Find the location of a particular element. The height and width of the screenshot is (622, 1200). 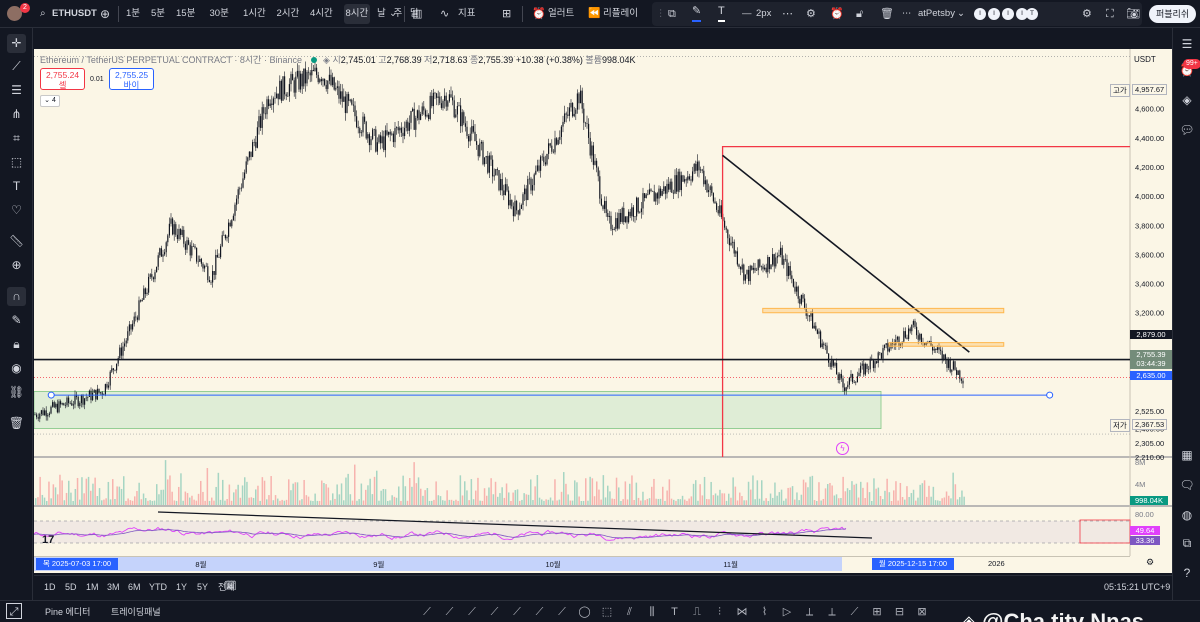

interval-button: 1분 is located at coordinates (133, 13).